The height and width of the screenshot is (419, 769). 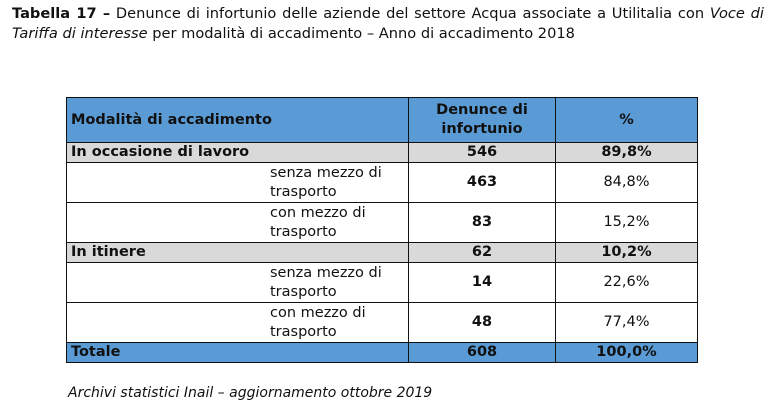 What do you see at coordinates (626, 252) in the screenshot?
I see `row-pct: 10,2%` at bounding box center [626, 252].